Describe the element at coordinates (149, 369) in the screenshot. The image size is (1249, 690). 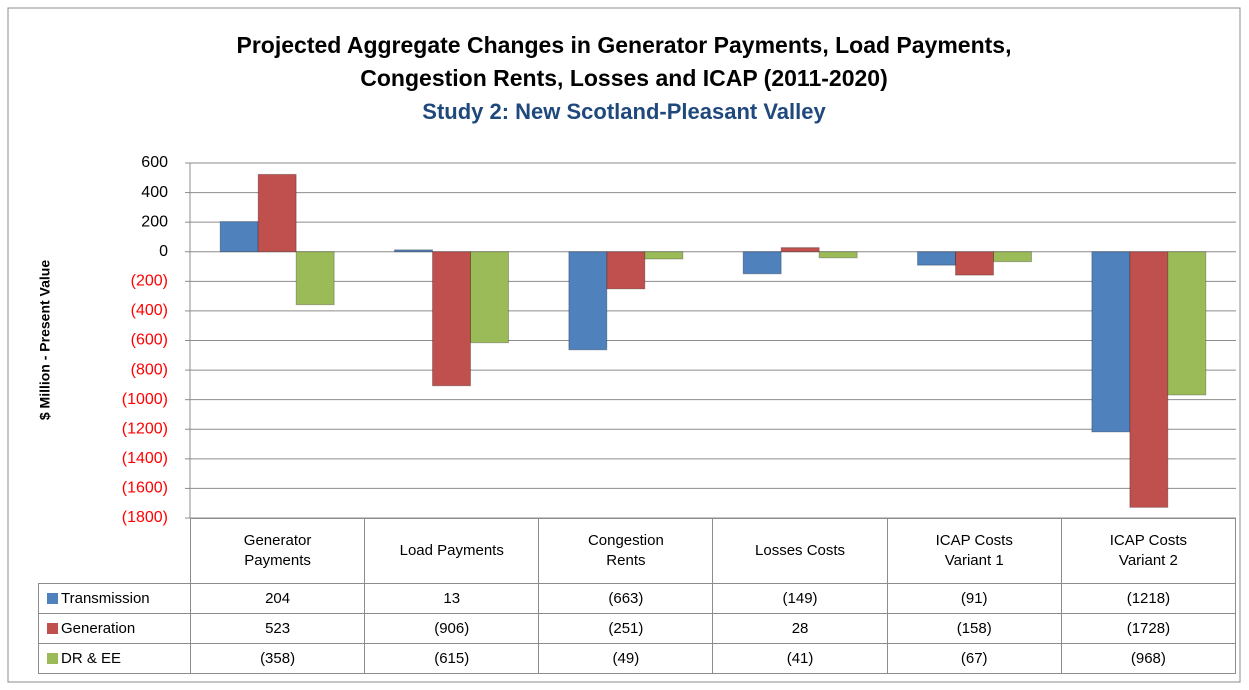
I see `y-tick-label: (800)` at that location.